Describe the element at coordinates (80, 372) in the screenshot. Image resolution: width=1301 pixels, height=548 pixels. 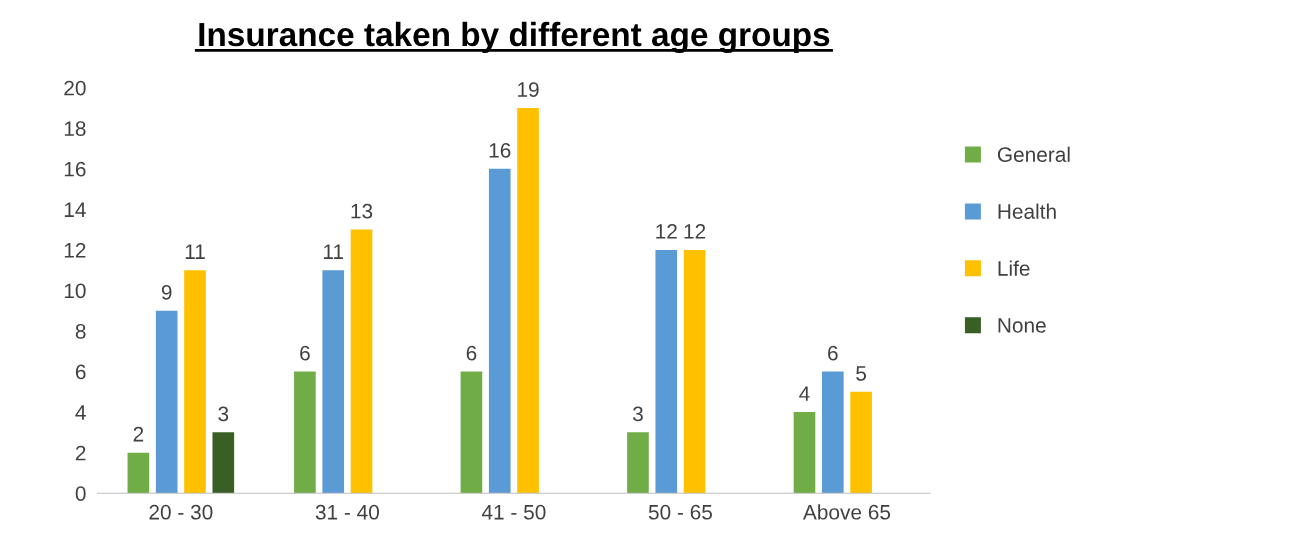
I see `y-tick-label: 6` at that location.